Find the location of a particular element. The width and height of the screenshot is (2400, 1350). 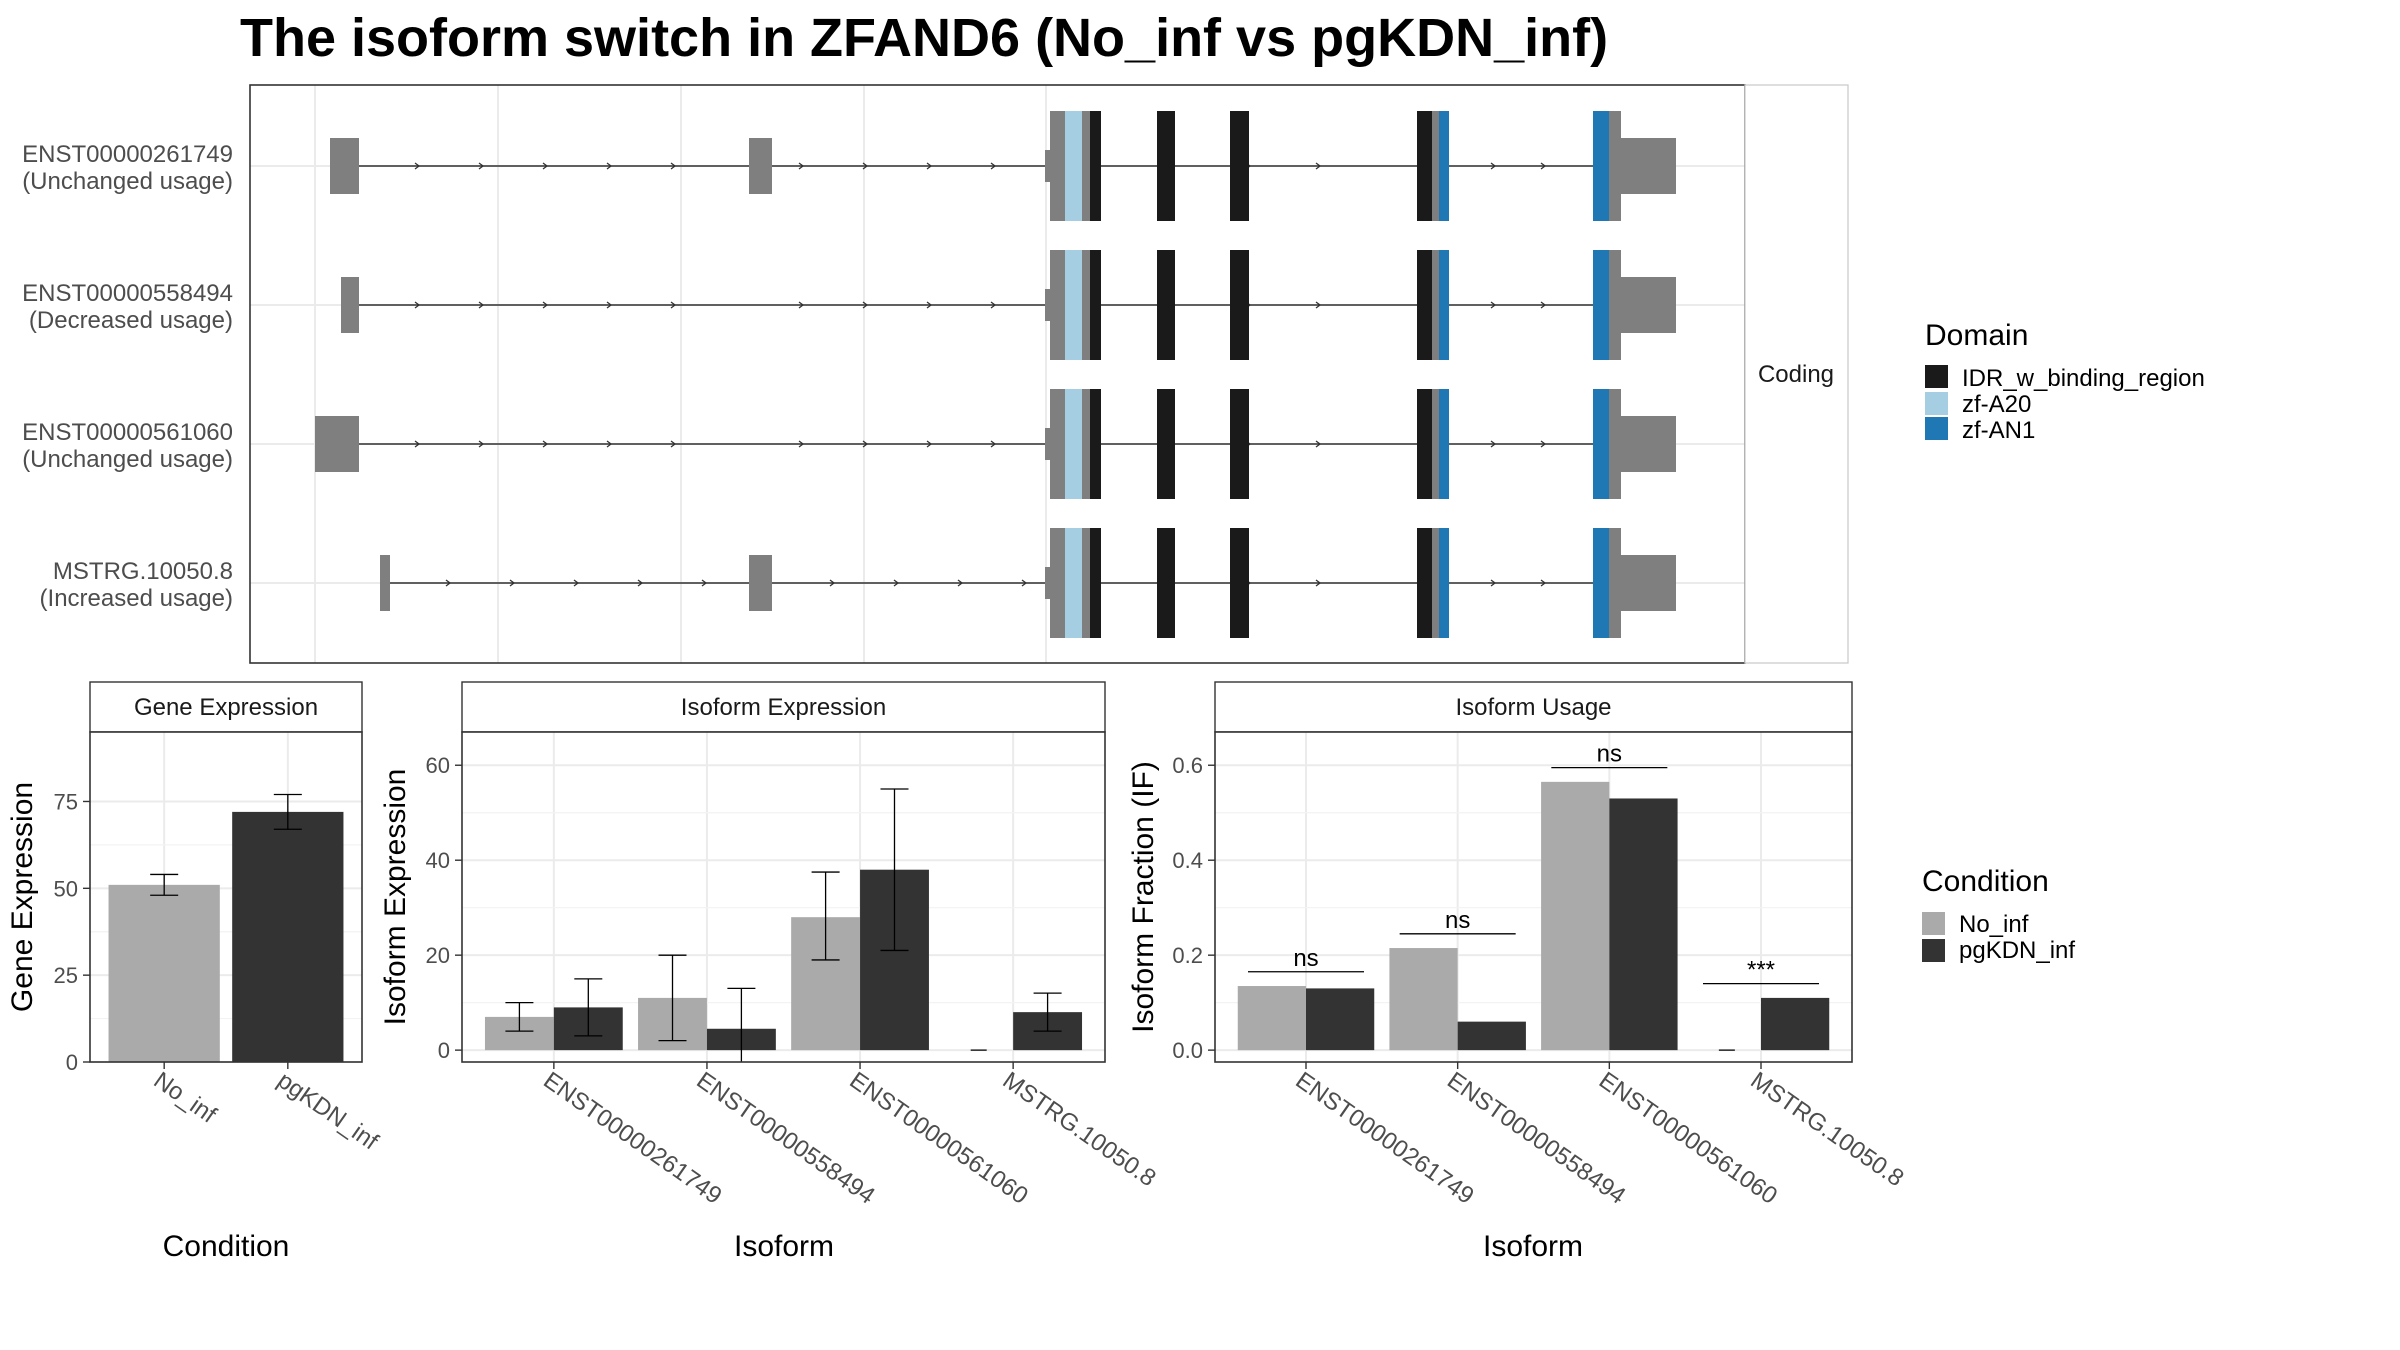

significance-label: ns is located at coordinates (1457, 920).